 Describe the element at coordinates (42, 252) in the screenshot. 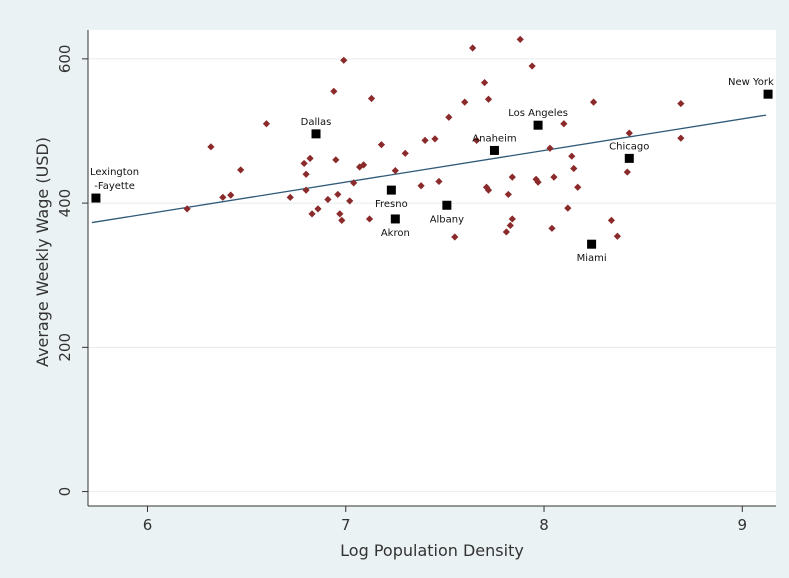

I see `y-axis-title: Average Weekly Wage (USD)` at that location.